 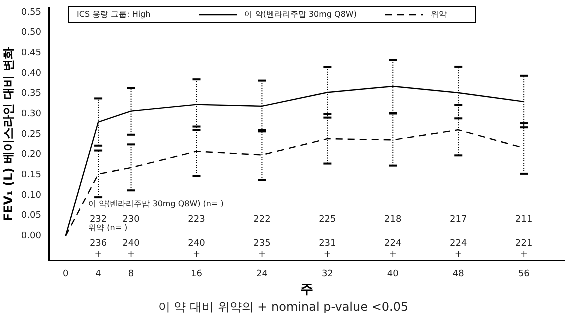 I want to click on x-tick-label: 48, so click(x=458, y=274).